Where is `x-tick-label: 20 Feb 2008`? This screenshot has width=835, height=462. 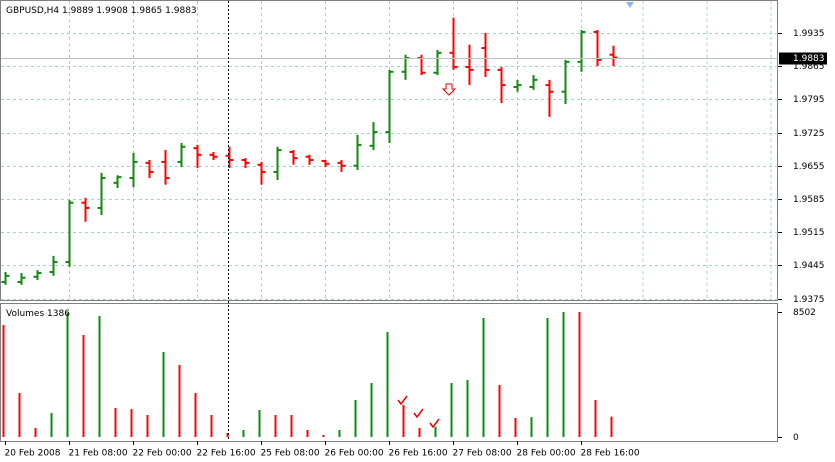
x-tick-label: 20 Feb 2008 is located at coordinates (33, 454).